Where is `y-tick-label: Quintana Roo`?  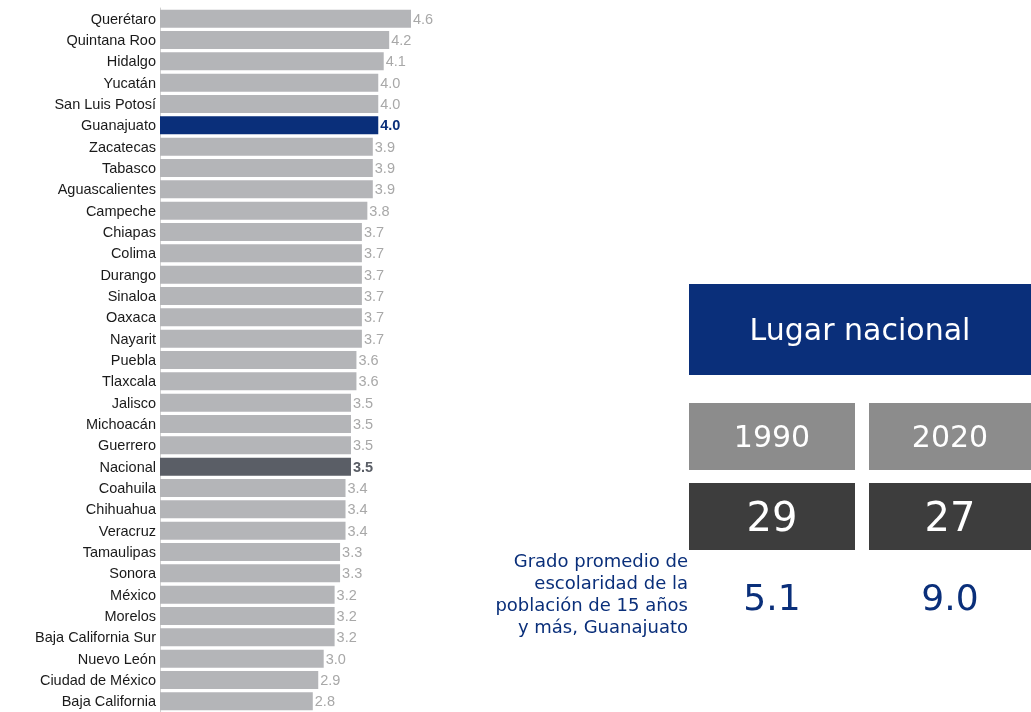 y-tick-label: Quintana Roo is located at coordinates (111, 40).